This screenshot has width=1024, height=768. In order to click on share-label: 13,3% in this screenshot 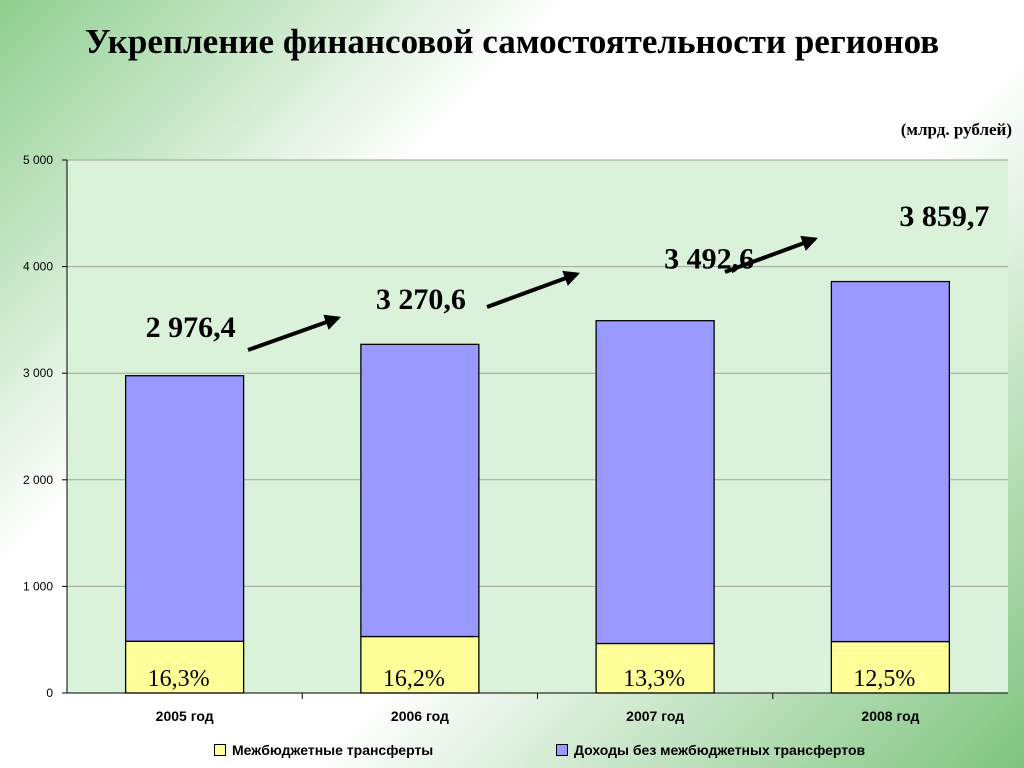, I will do `click(654, 679)`.